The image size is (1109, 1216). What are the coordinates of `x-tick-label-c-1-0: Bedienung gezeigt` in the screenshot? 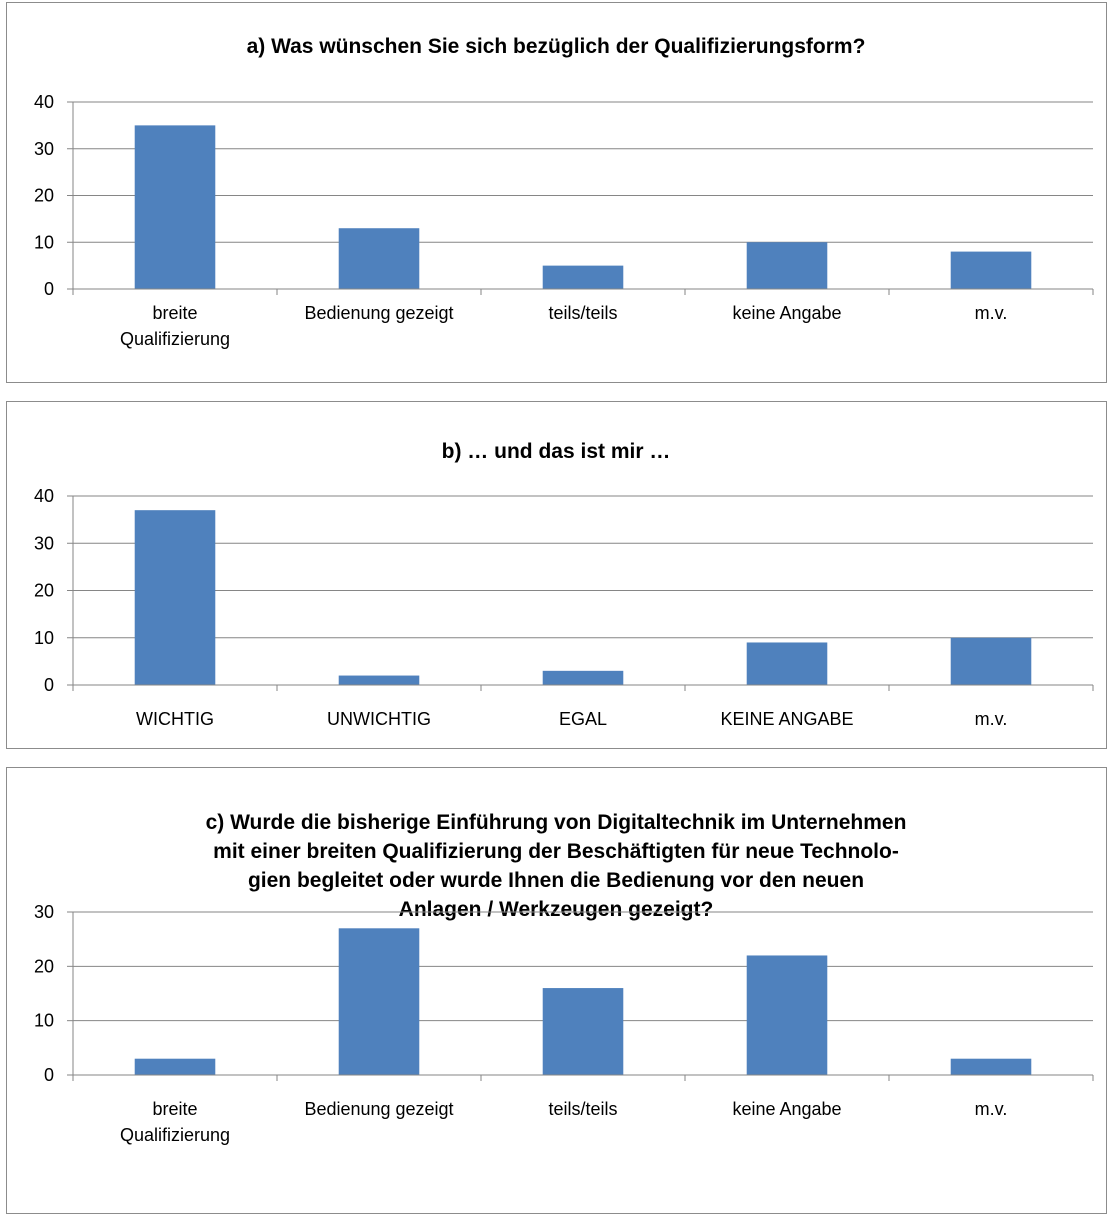 It's located at (378, 1109).